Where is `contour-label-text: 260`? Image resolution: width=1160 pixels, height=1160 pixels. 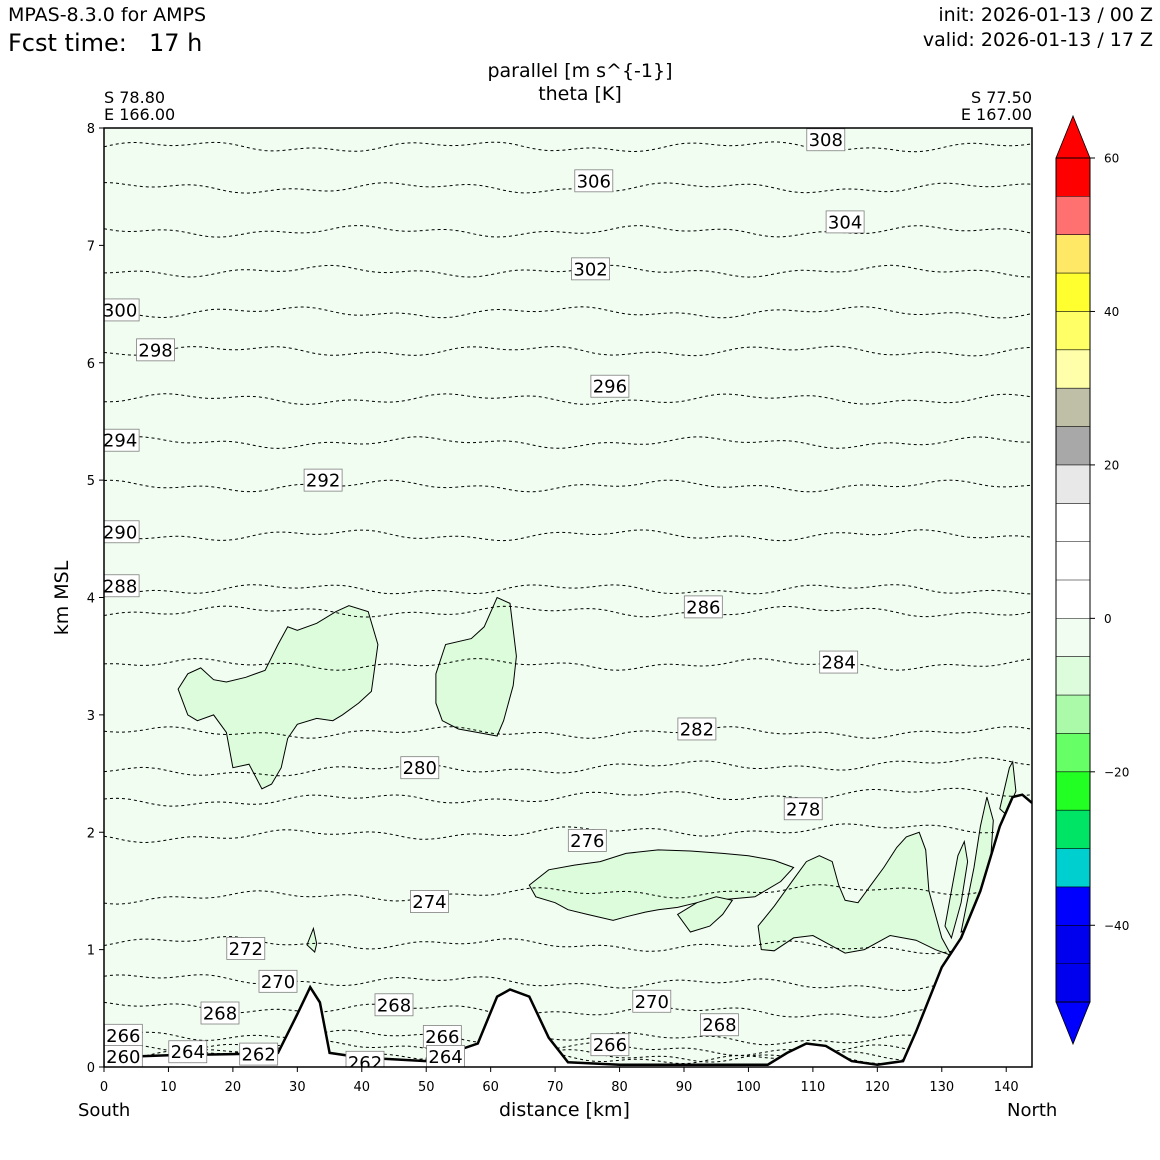 contour-label-text: 260 is located at coordinates (123, 1057).